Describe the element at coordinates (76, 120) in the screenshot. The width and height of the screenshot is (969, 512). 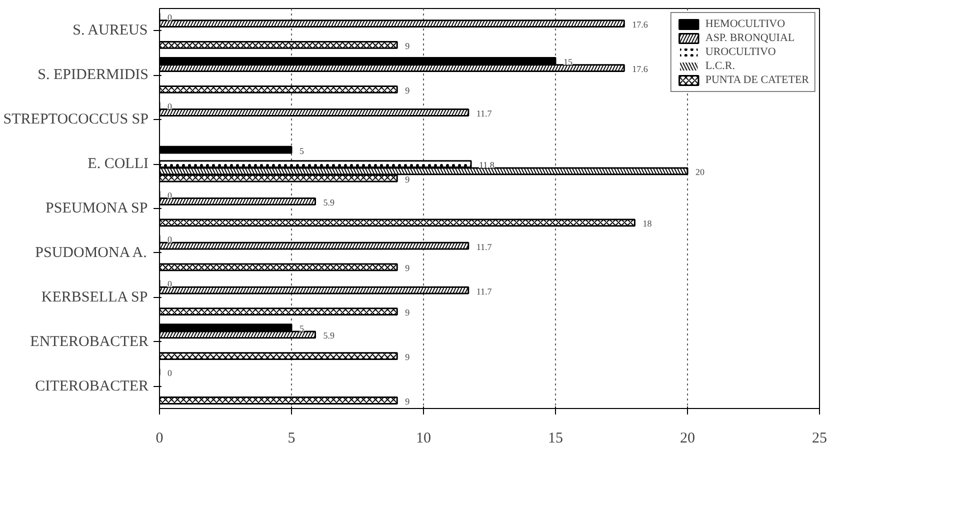
I see `y-tick-label: STREPTOCOCCUS SP` at that location.